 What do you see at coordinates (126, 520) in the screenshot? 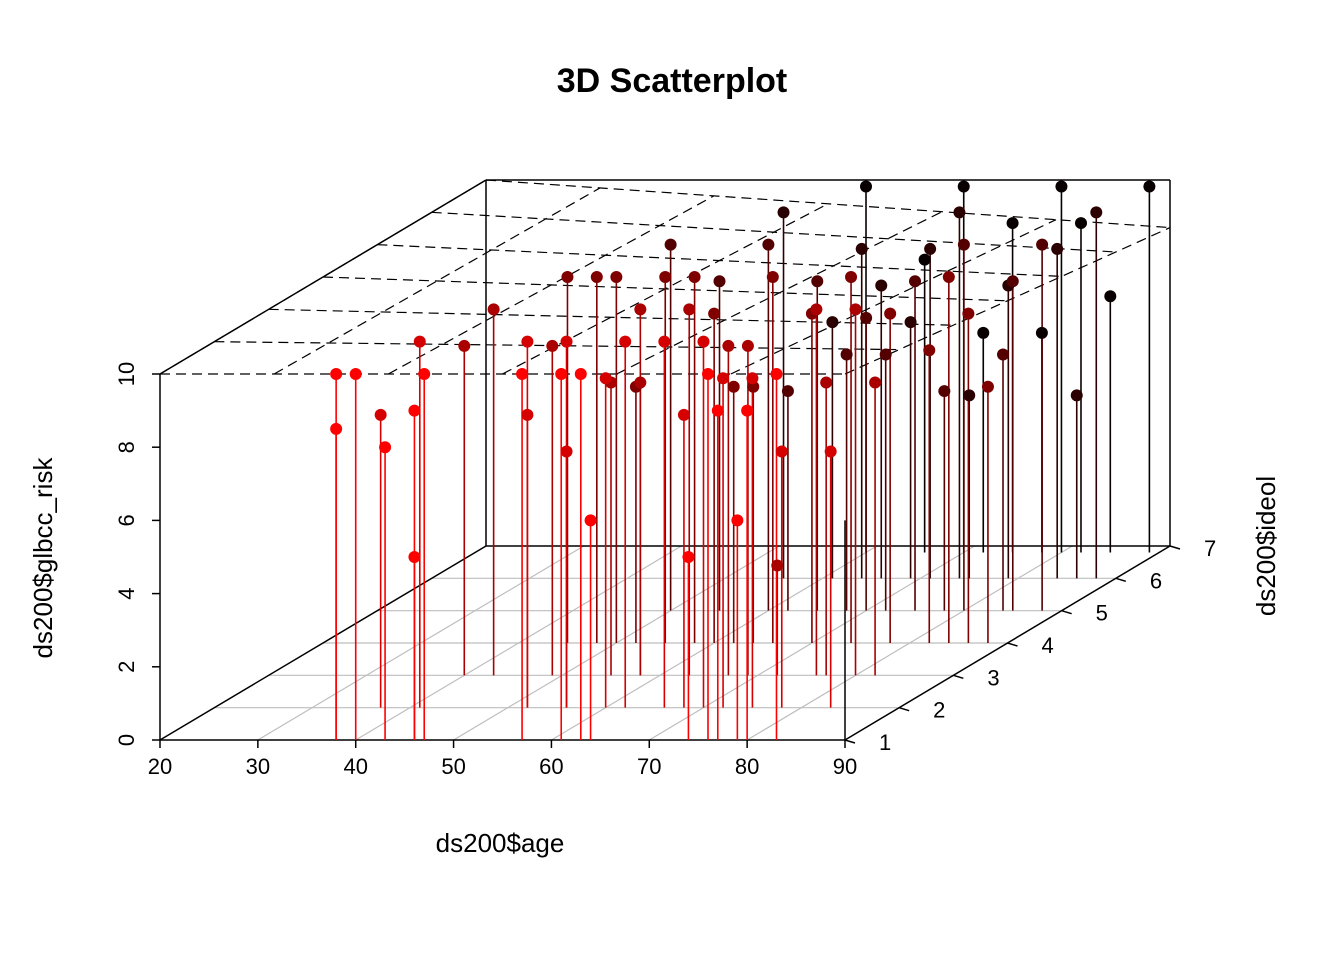
I see `z-tick-label: 6` at bounding box center [126, 520].